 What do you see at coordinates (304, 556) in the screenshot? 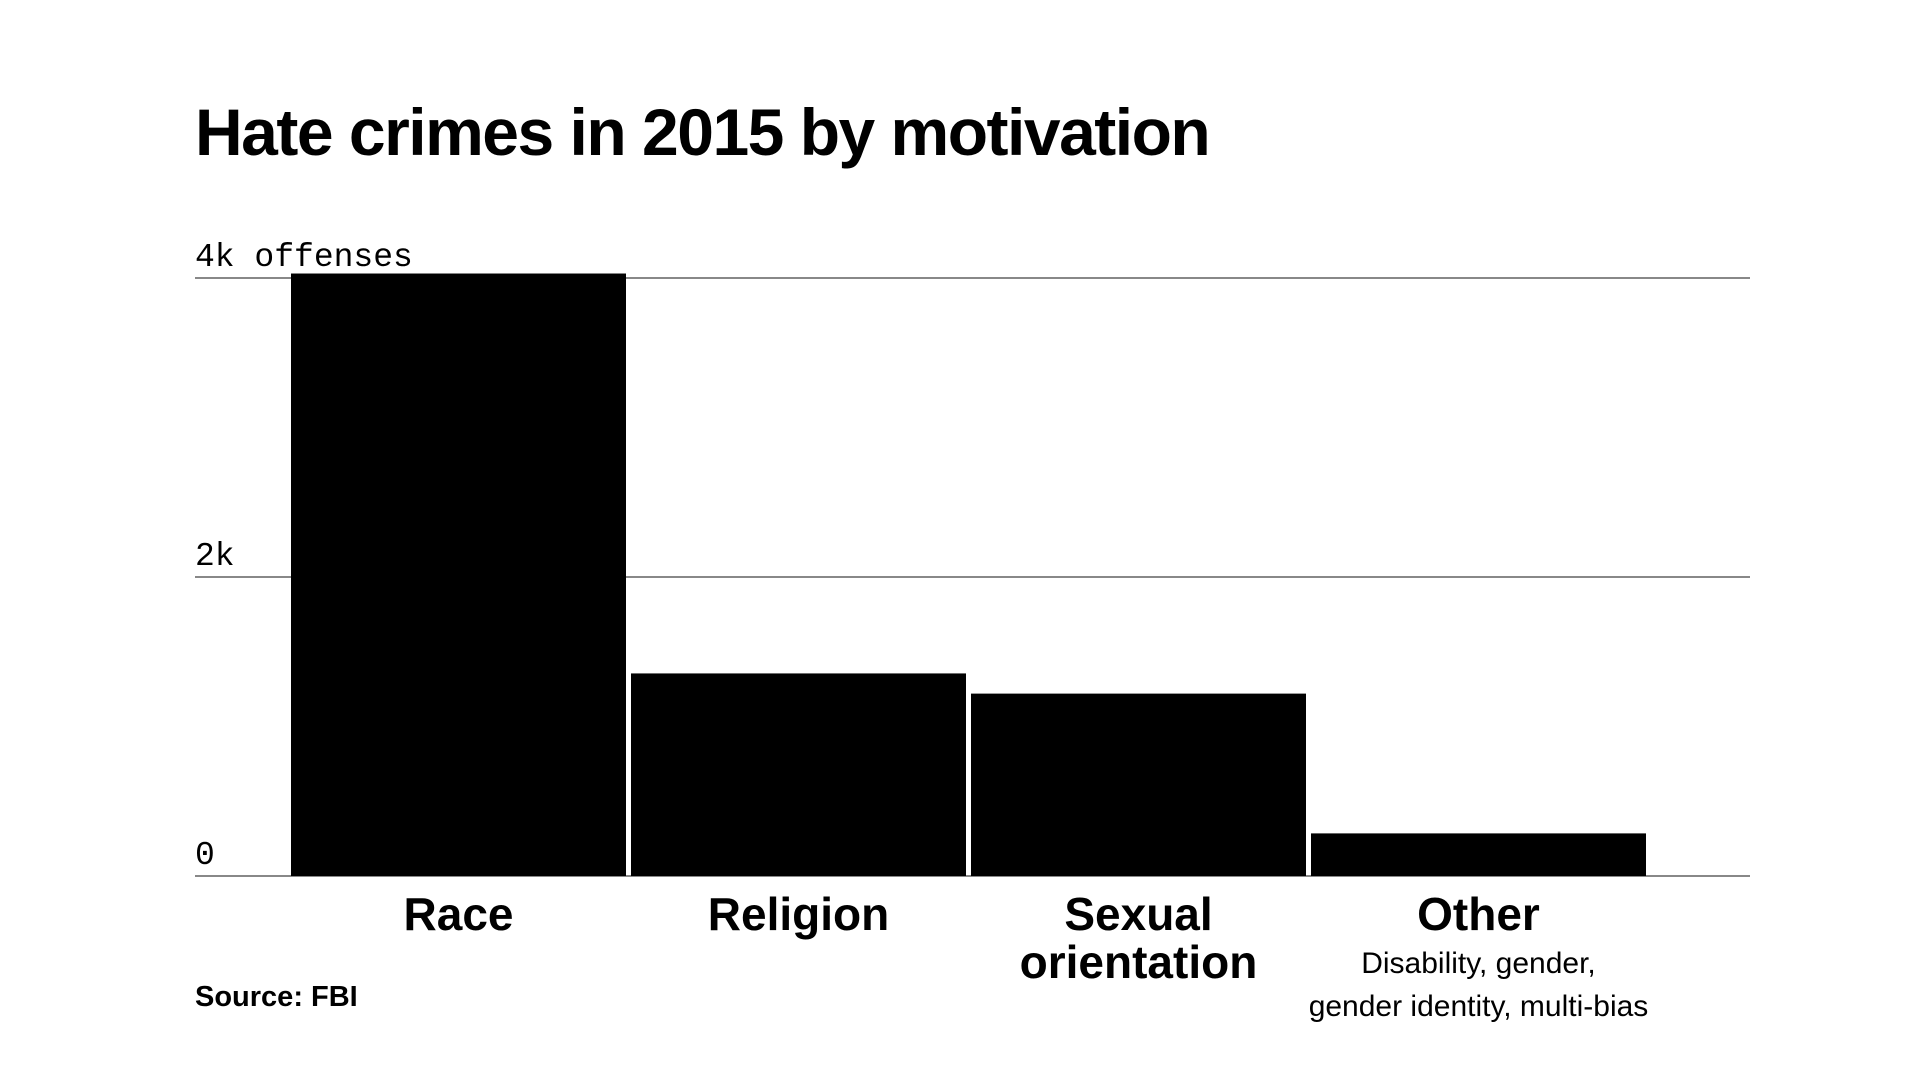
I see `y-tick-labels: 0 2k 4k offenses` at bounding box center [304, 556].